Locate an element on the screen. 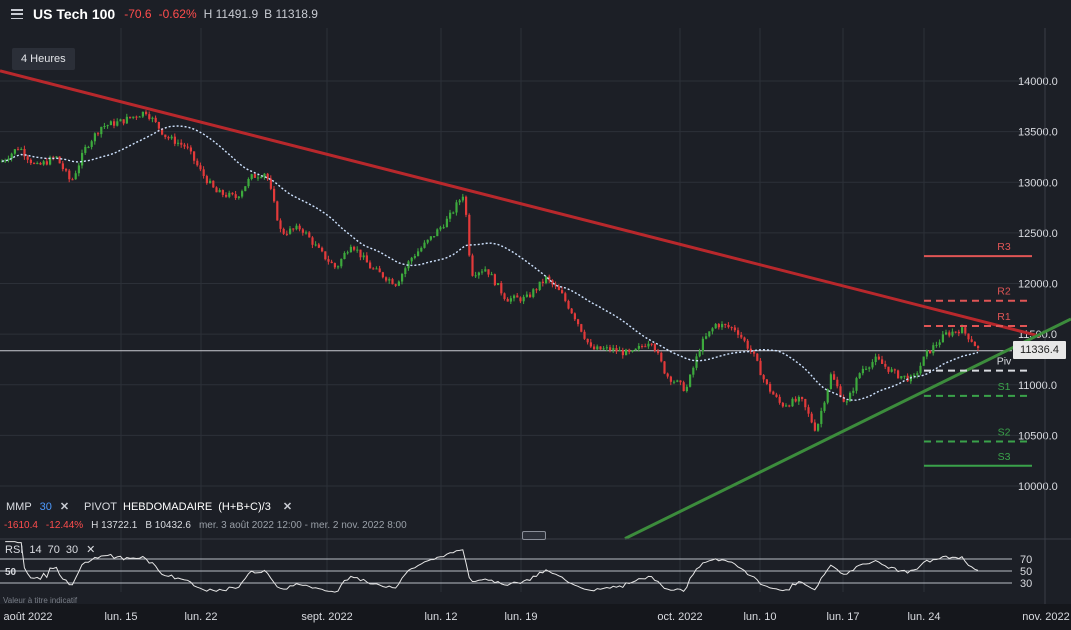 This screenshot has width=1071, height=630. remove-pivot-icon: ✕ is located at coordinates (287, 507).